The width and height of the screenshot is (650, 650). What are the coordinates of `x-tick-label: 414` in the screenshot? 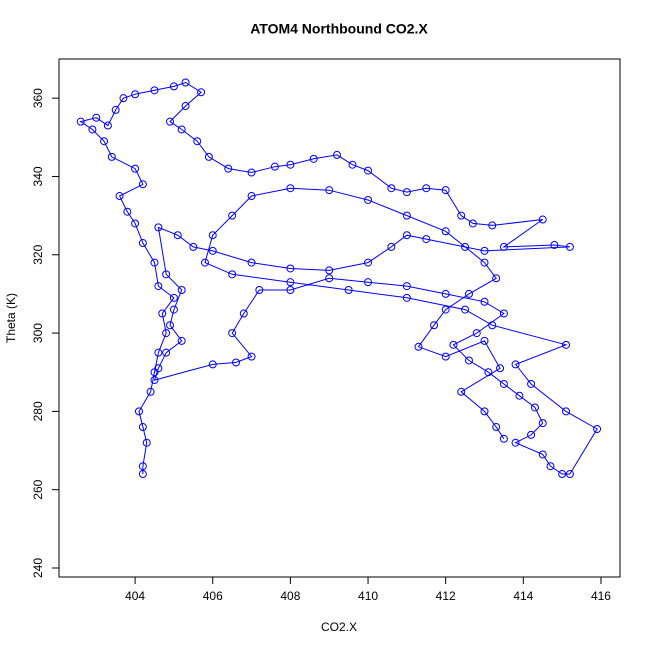 It's located at (523, 596).